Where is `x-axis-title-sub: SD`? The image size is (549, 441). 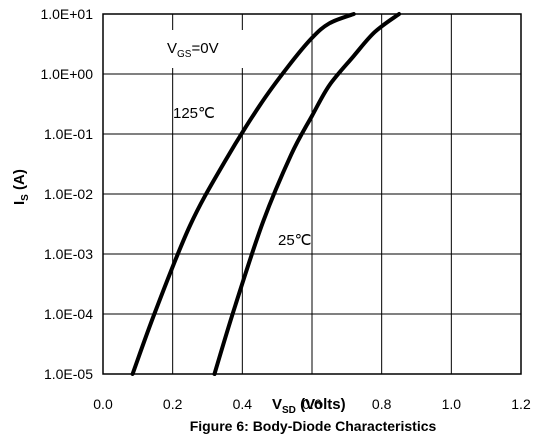
x-axis-title-sub: SD is located at coordinates (289, 410).